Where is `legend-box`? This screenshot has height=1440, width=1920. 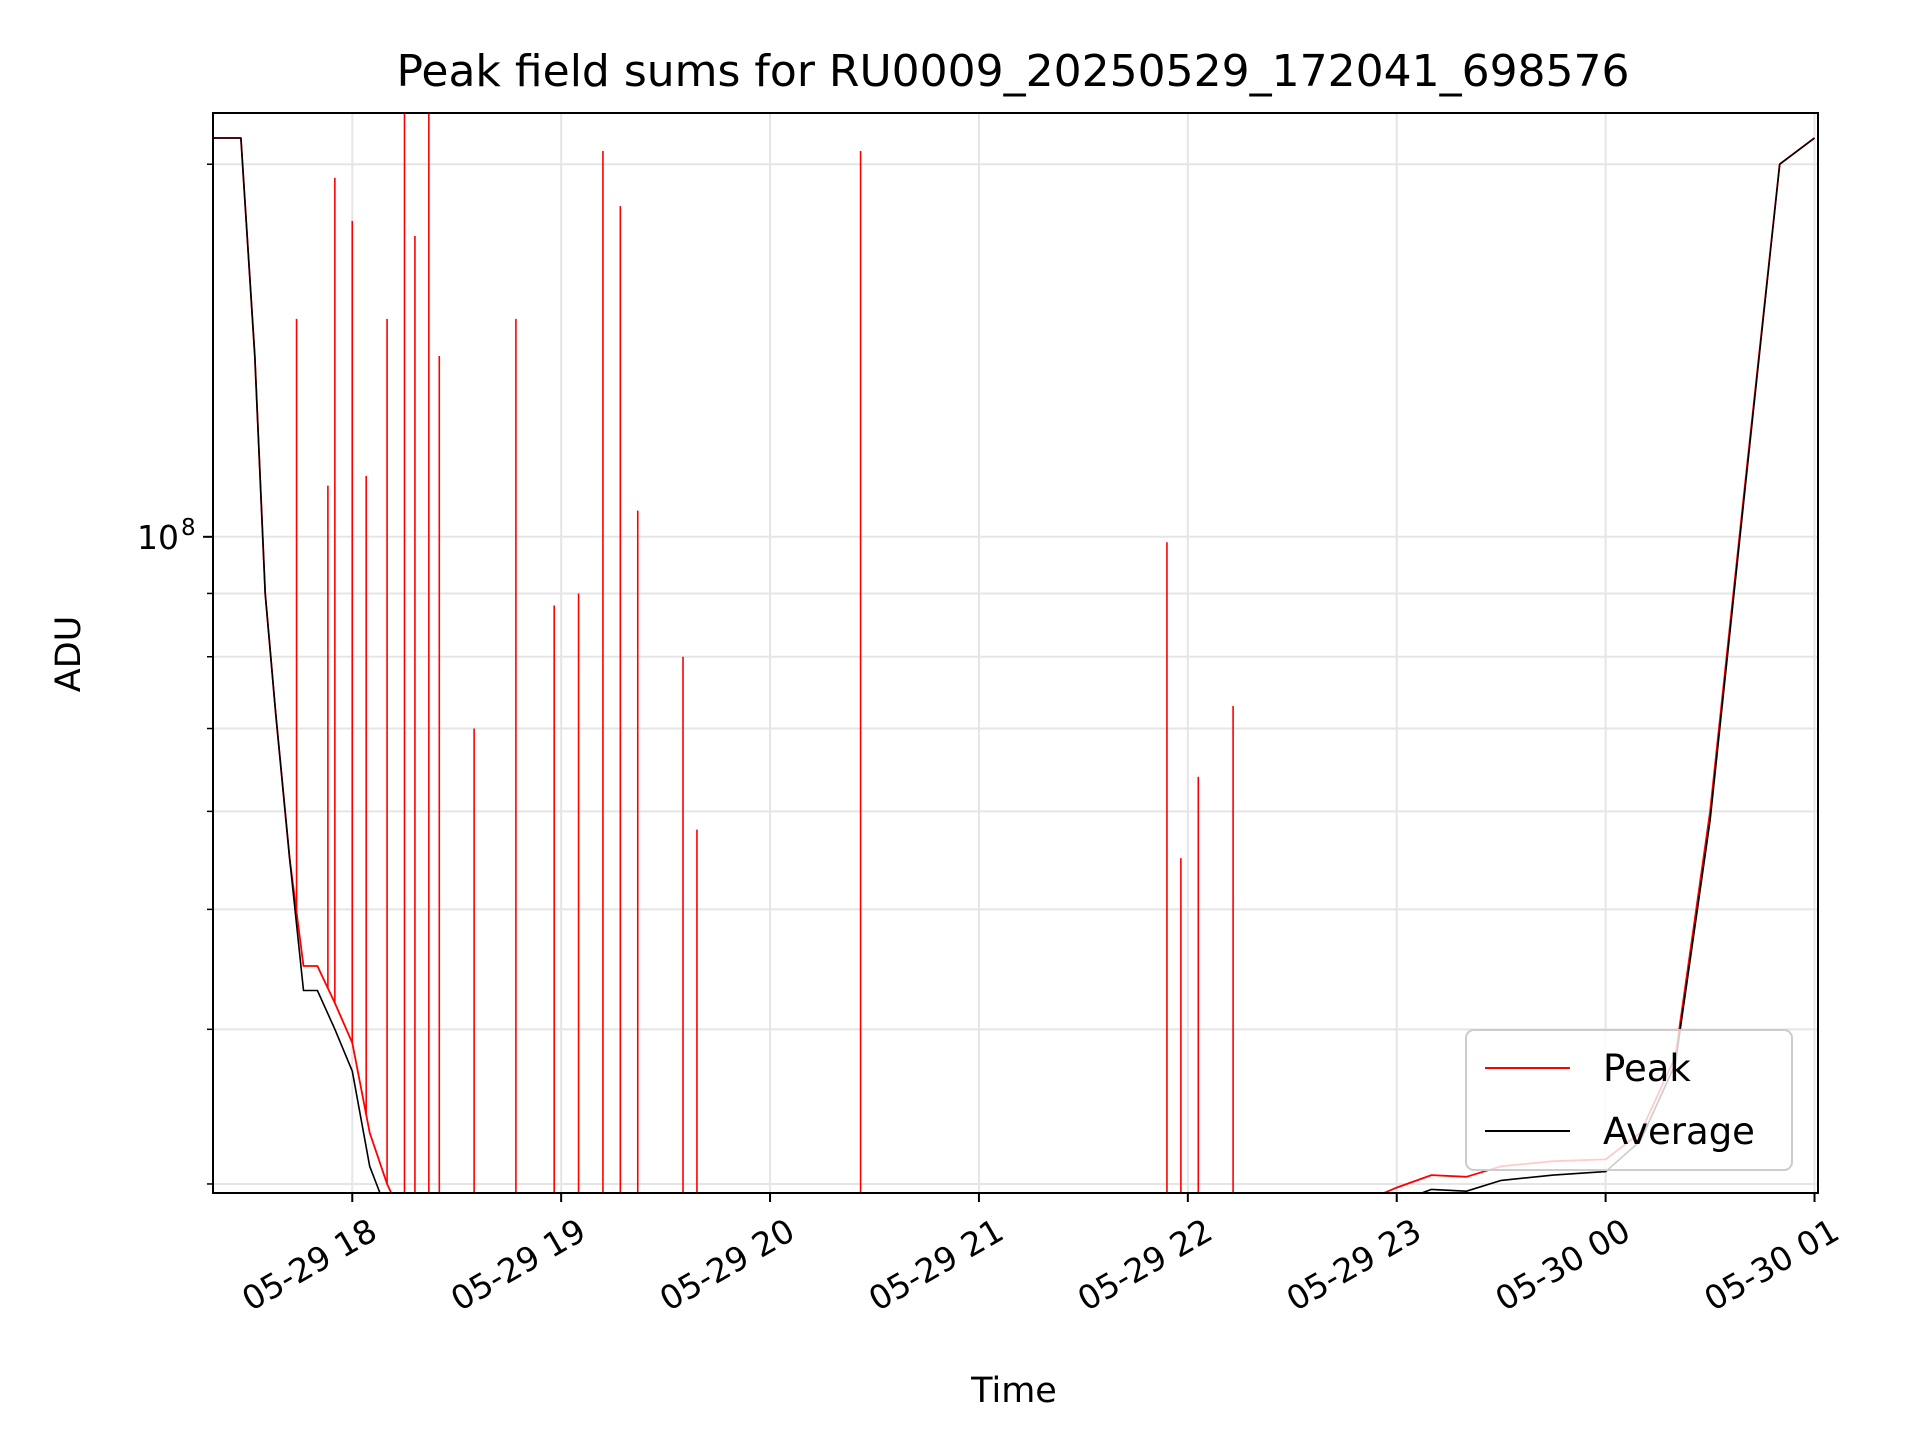
legend-box is located at coordinates (1629, 1100).